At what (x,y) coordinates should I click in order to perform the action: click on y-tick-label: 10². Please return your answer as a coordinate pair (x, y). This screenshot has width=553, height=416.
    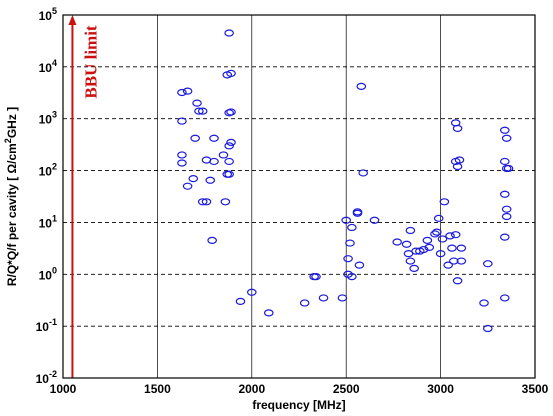
    Looking at the image, I should click on (48, 170).